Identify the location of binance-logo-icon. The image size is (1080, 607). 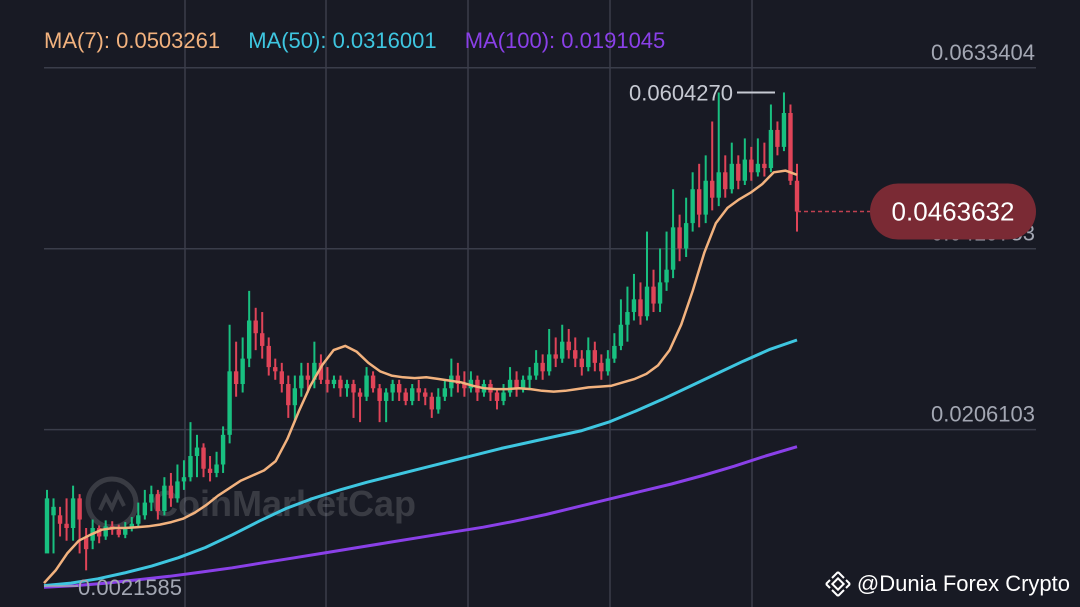
(838, 584).